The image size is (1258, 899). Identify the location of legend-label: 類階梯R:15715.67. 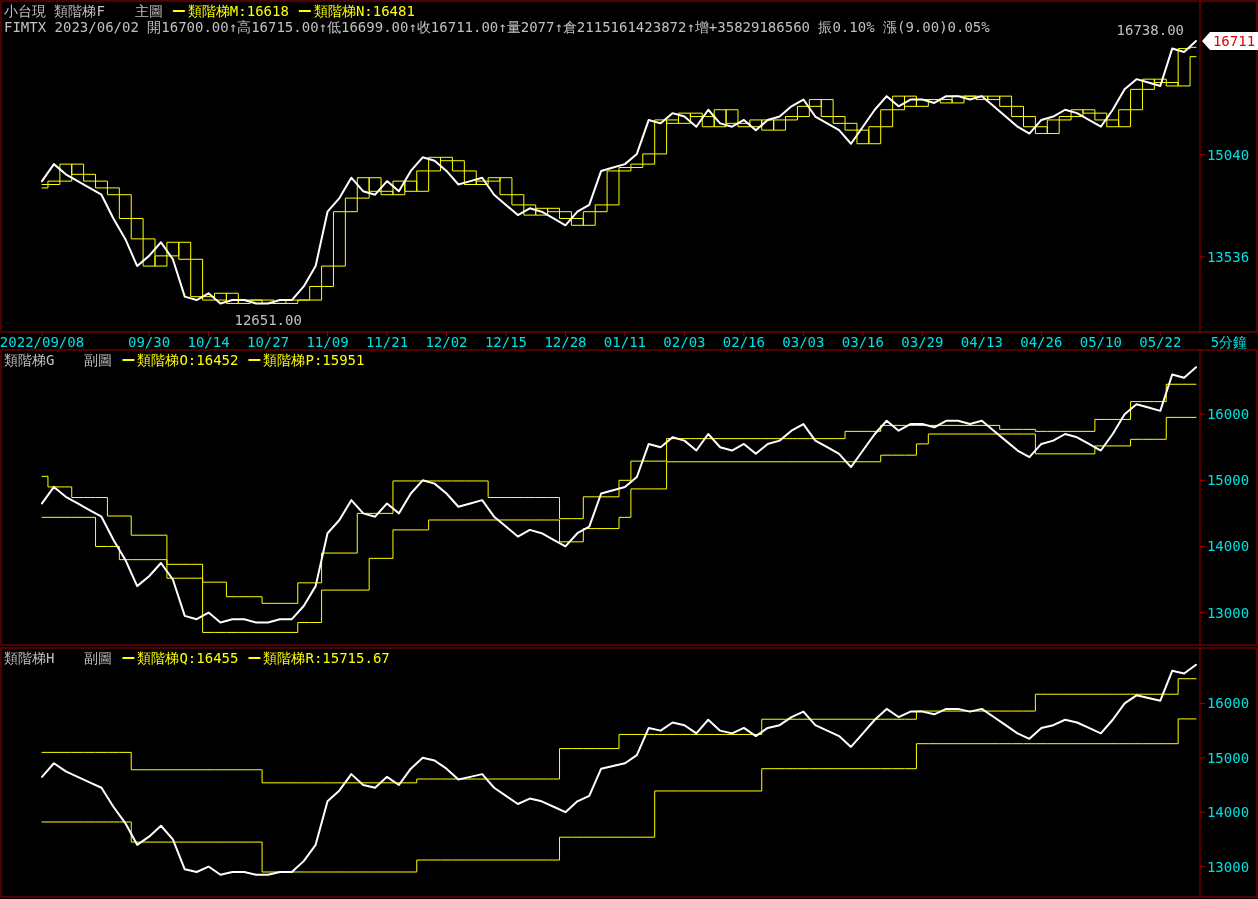
(326, 658).